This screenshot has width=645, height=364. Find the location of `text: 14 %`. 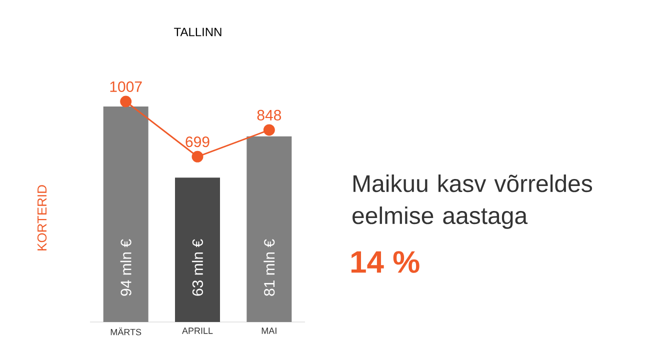

text: 14 % is located at coordinates (385, 262).